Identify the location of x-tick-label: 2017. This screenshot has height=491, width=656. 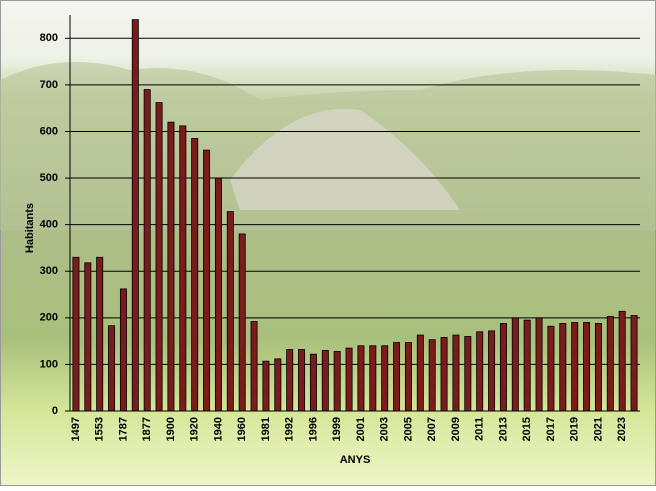
(551, 429).